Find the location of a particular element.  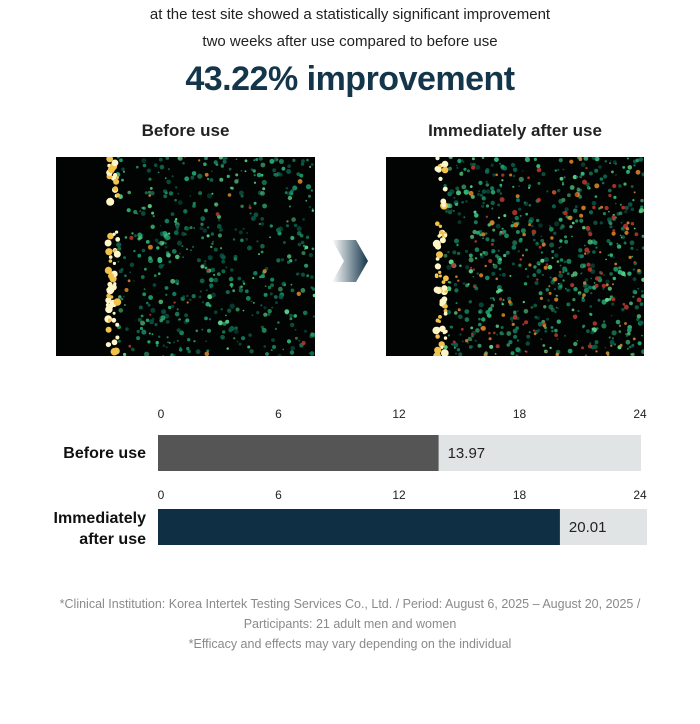

category-label: after use is located at coordinates (112, 539).